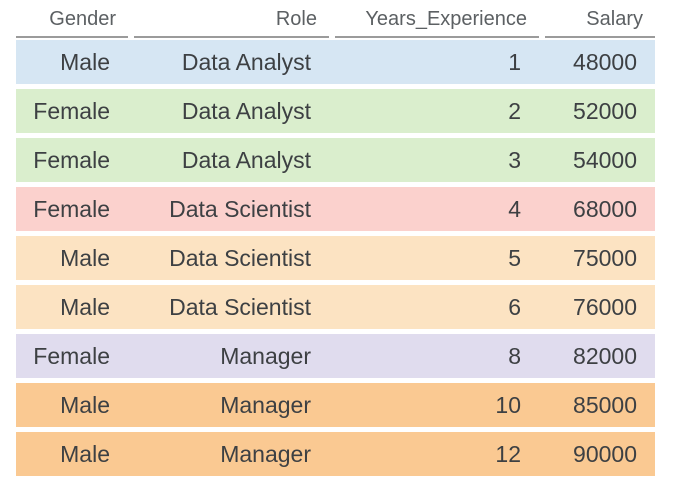 Image resolution: width=682 pixels, height=490 pixels. I want to click on cell-years-experience: 2, so click(514, 111).